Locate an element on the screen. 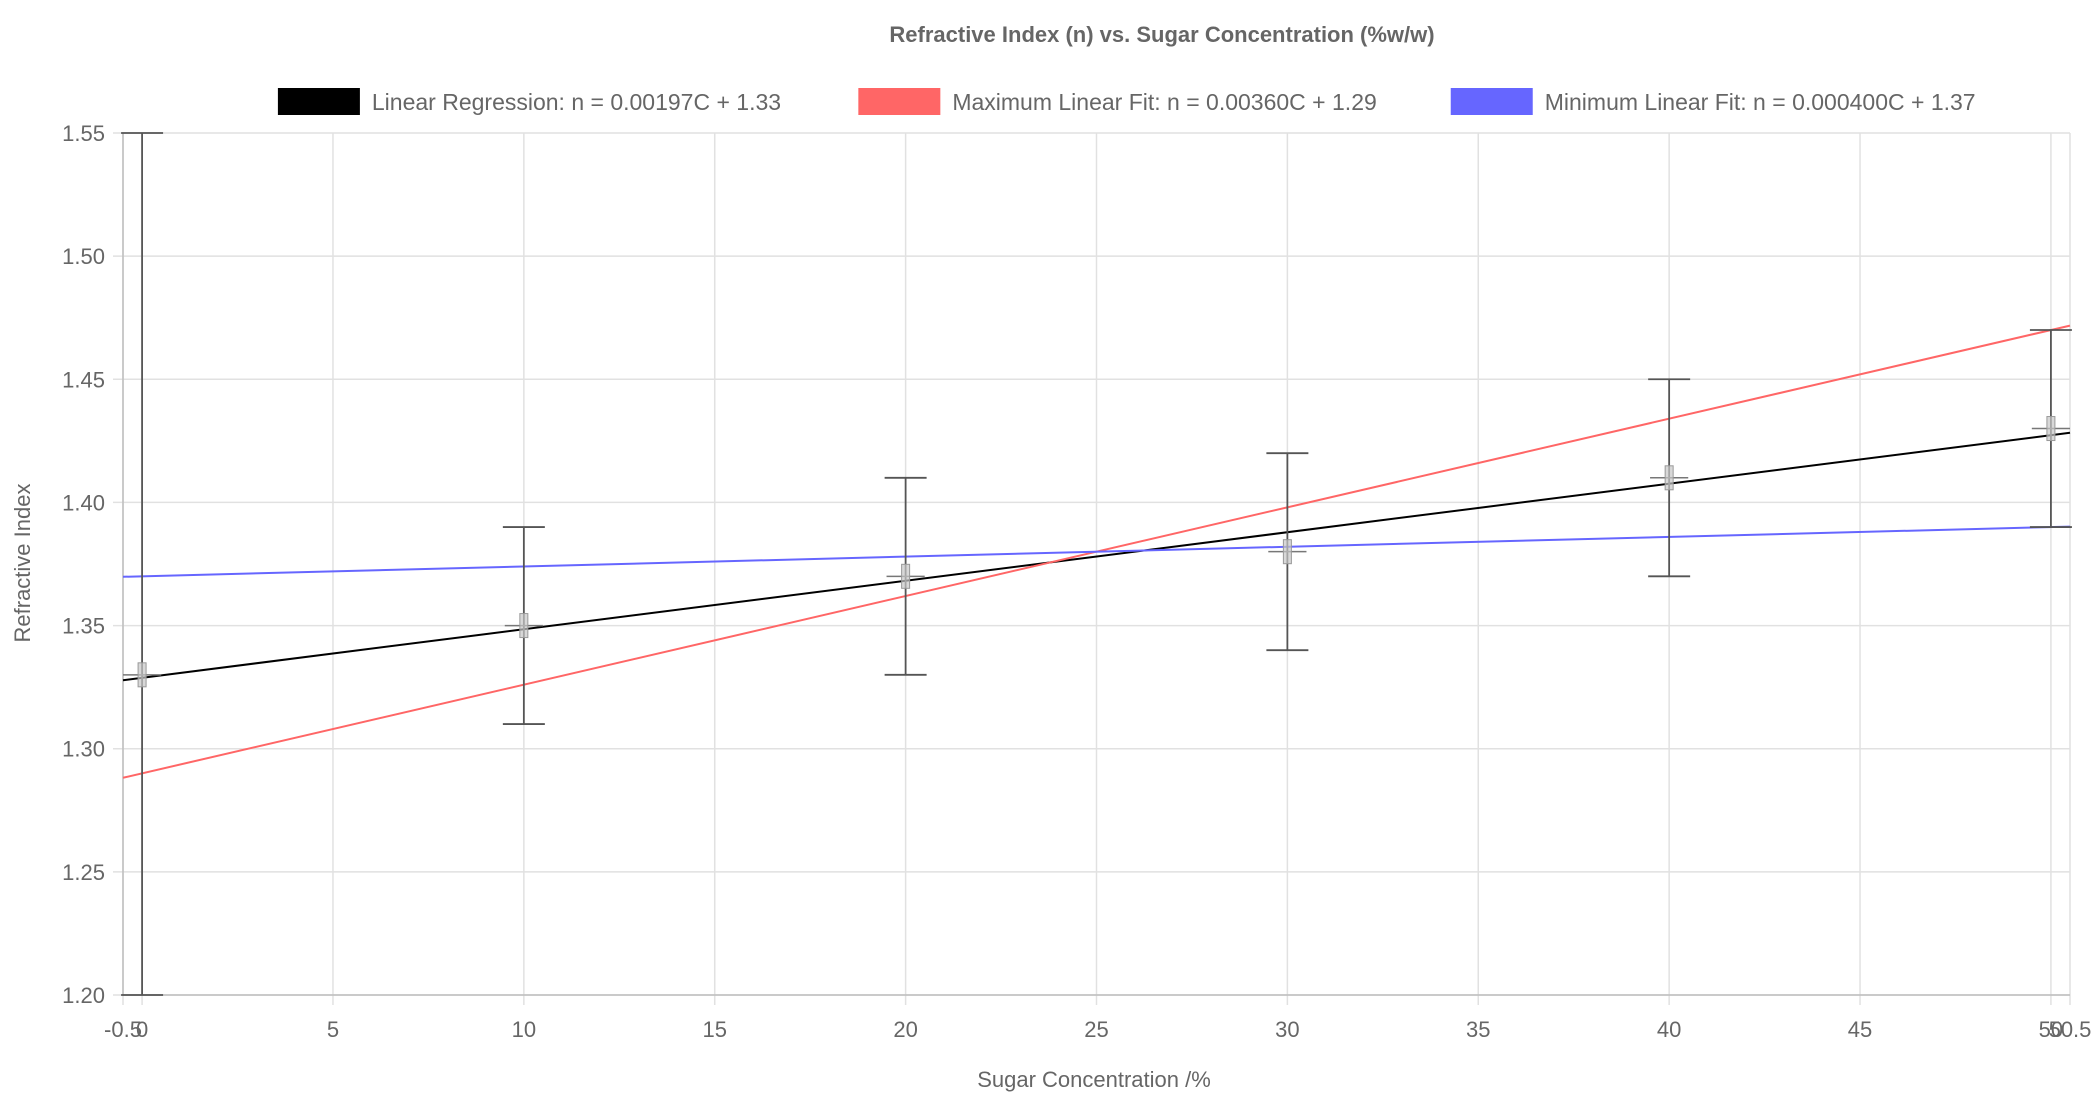  x-tick-label: 30 is located at coordinates (1287, 1029).